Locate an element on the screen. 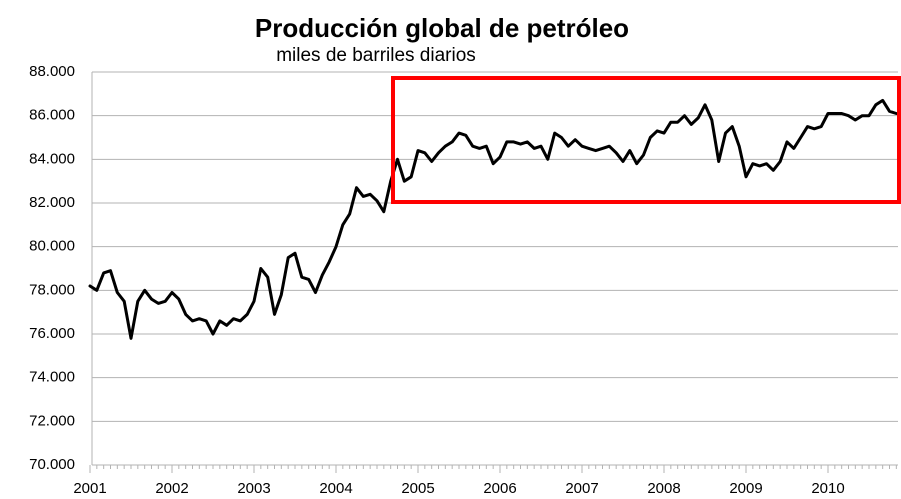  x-tick-label: 2009 is located at coordinates (745, 488).